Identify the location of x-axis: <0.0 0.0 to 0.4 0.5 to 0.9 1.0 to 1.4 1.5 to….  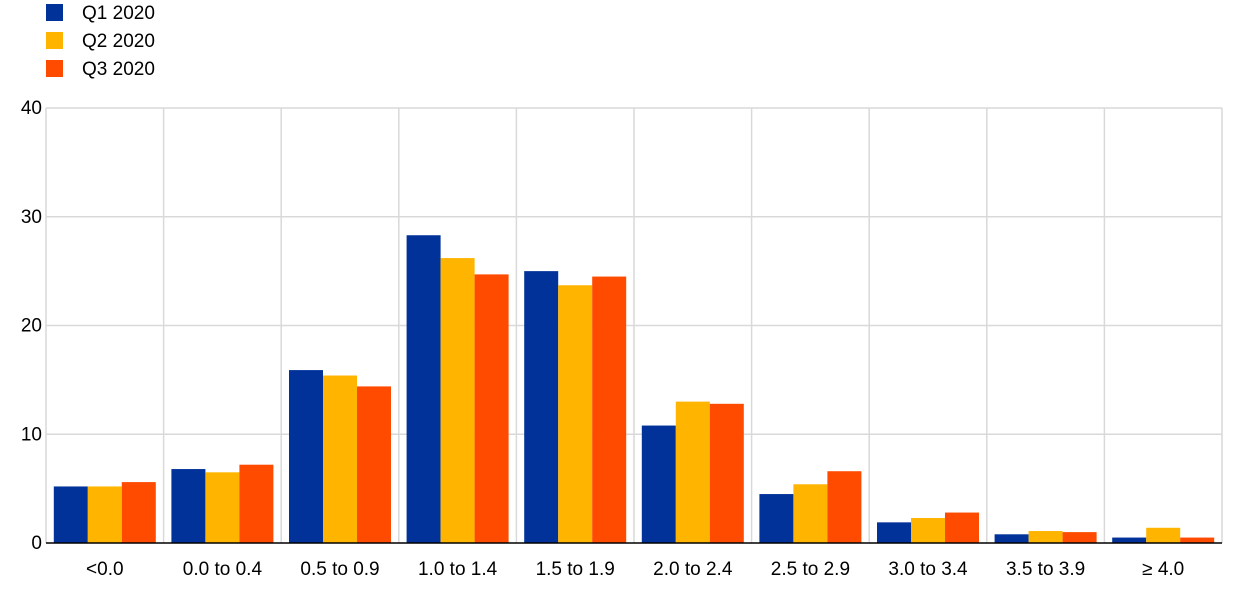
(635, 569).